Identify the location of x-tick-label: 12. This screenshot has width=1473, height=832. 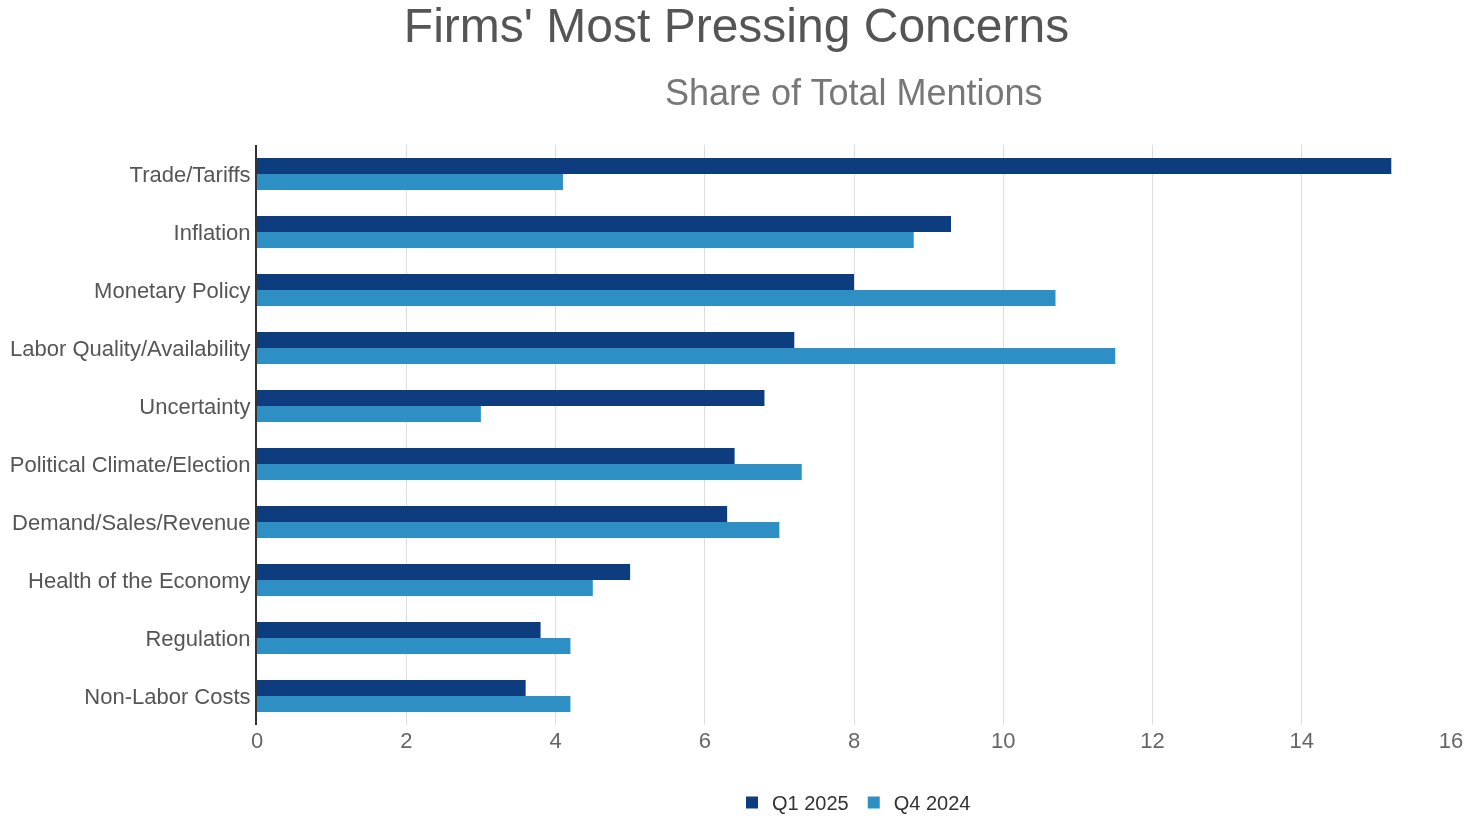
(1152, 740).